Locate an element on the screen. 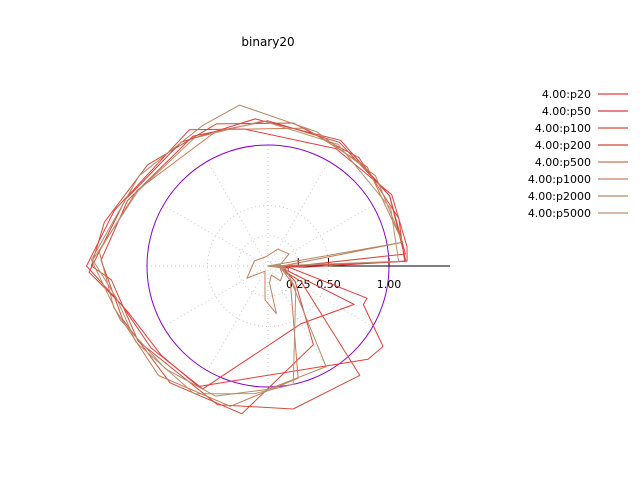 The image size is (640, 480). radial-tick-label: 0.50 is located at coordinates (328, 284).